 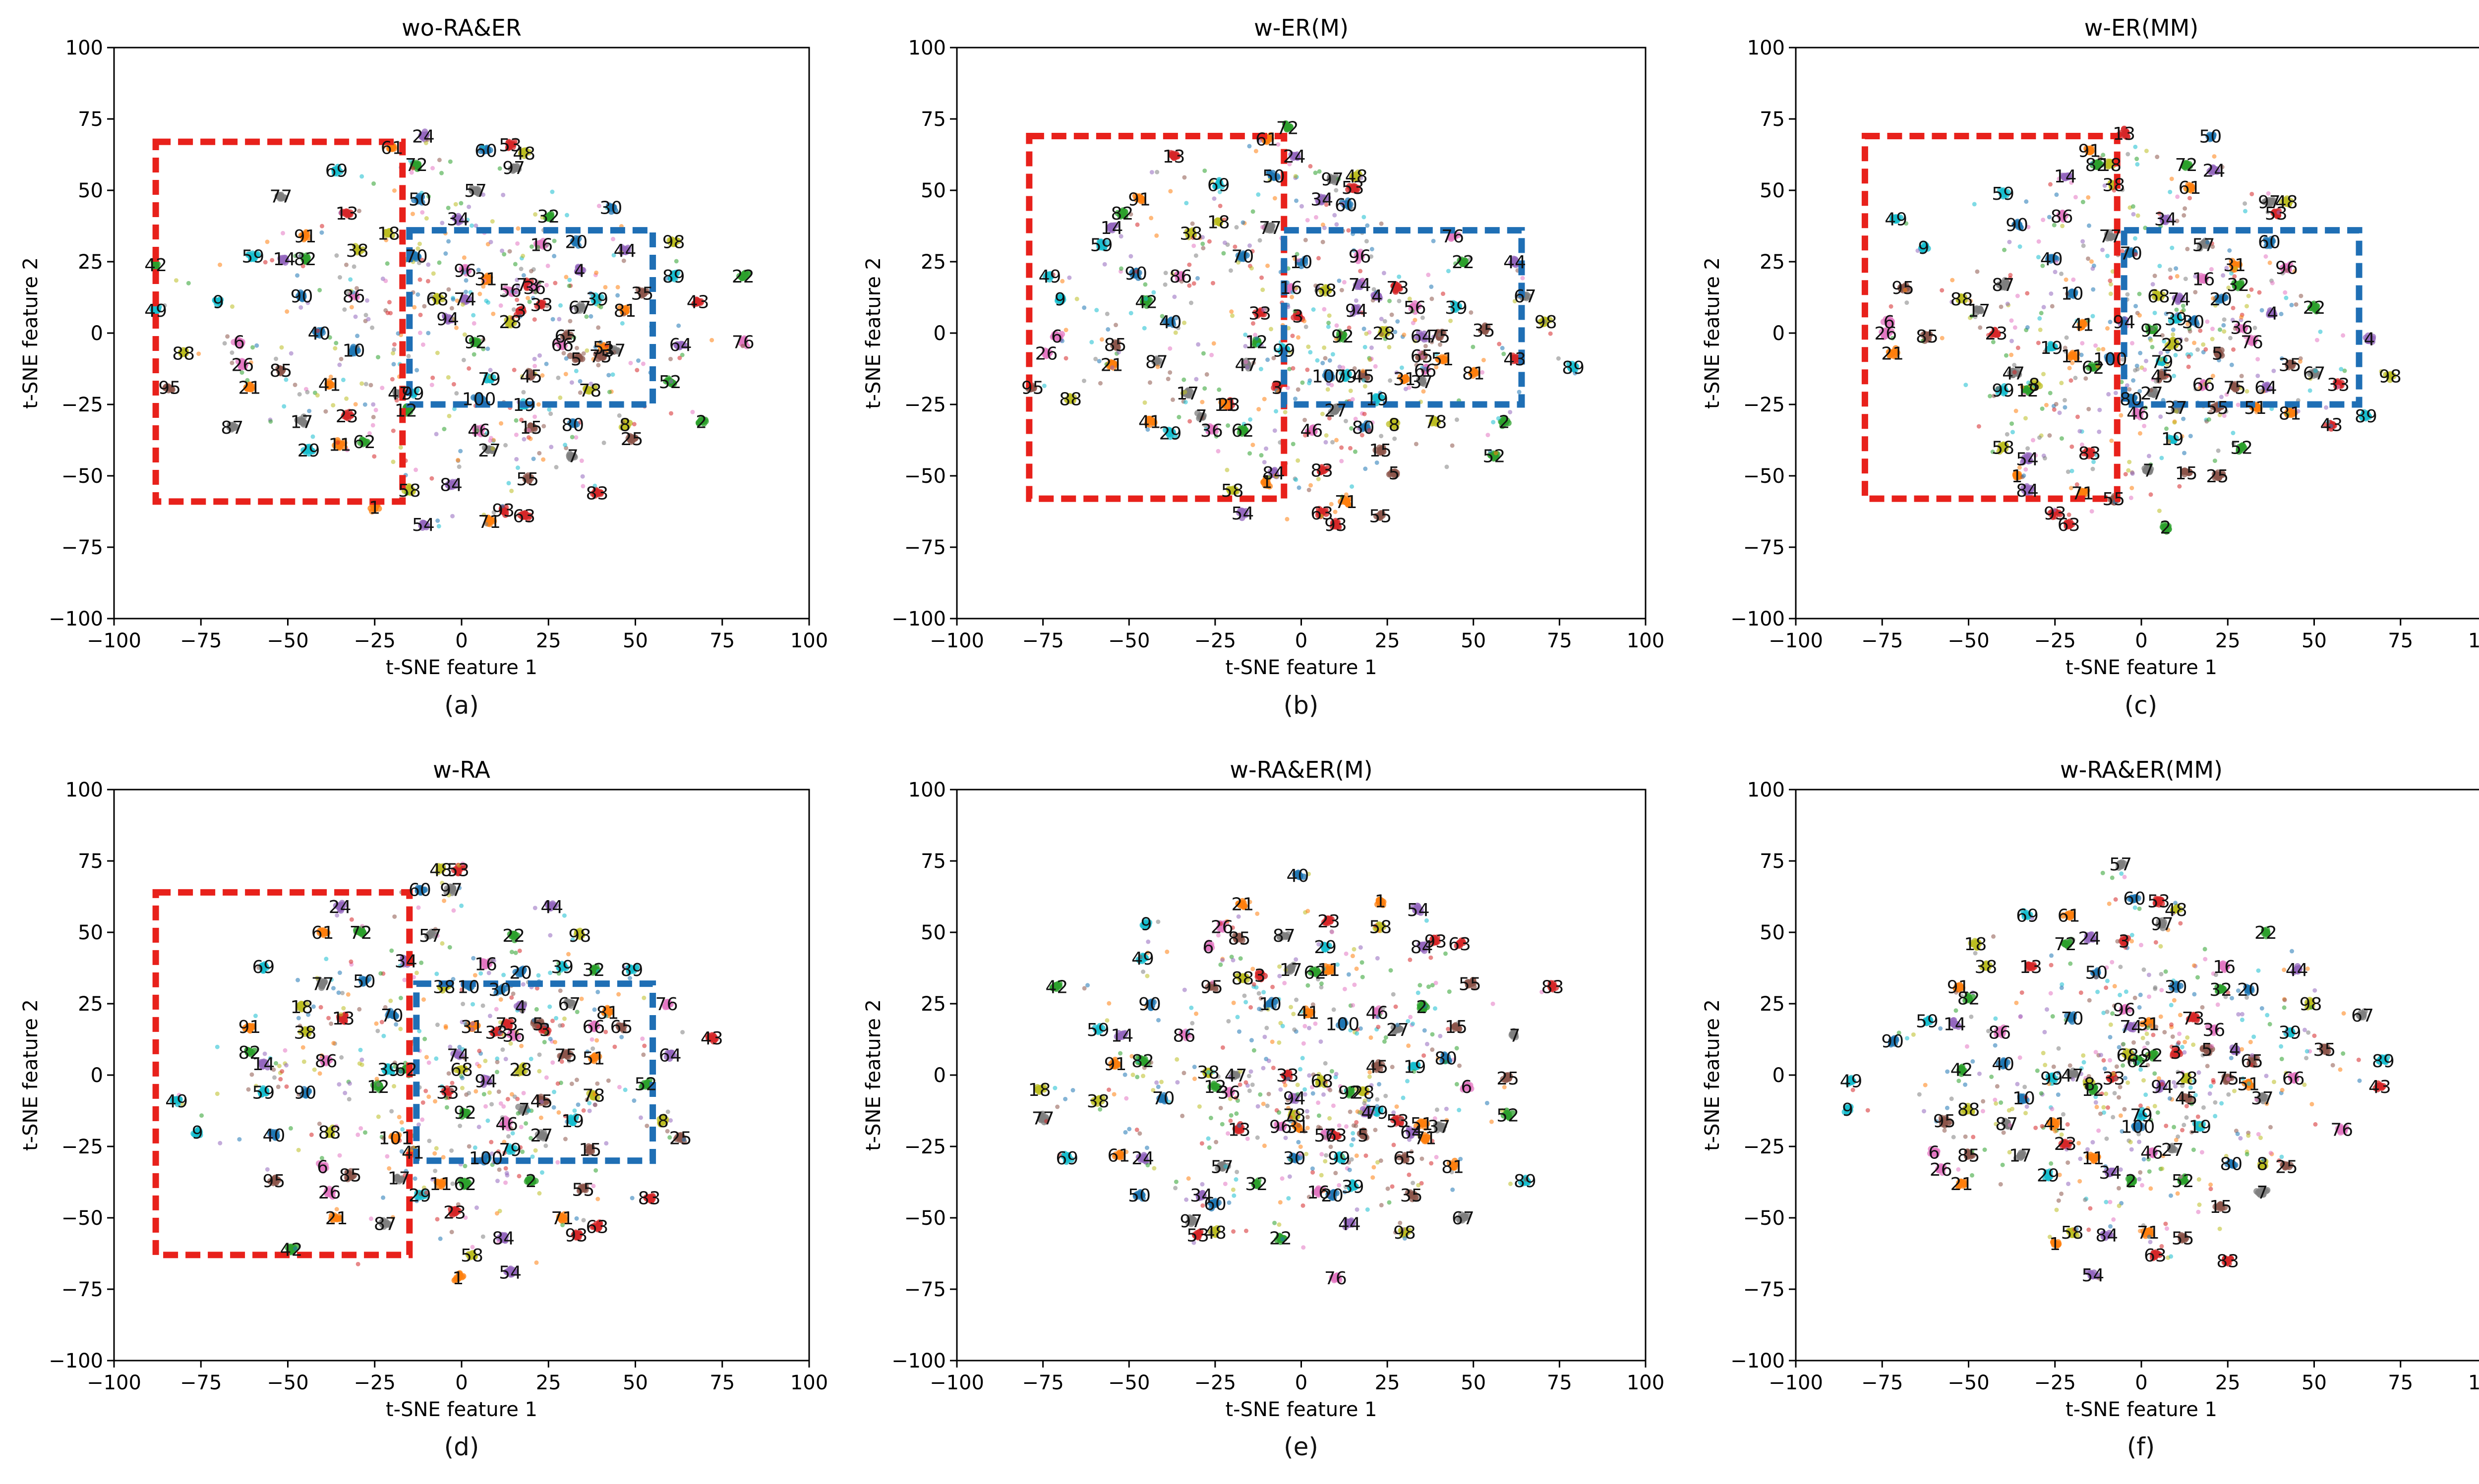 I want to click on cluster-label: 54, so click(x=423, y=525).